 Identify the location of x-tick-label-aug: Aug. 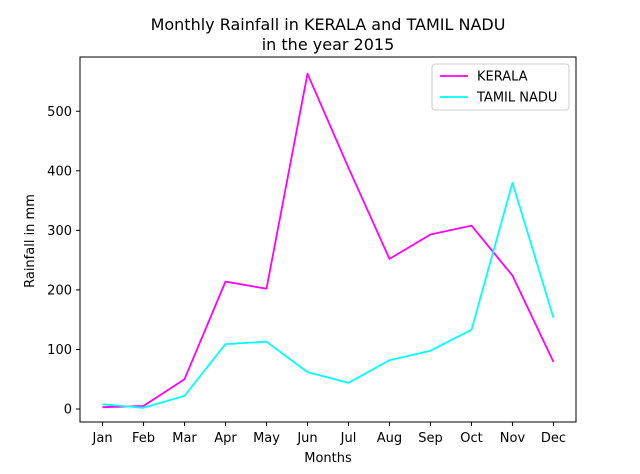
(389, 438).